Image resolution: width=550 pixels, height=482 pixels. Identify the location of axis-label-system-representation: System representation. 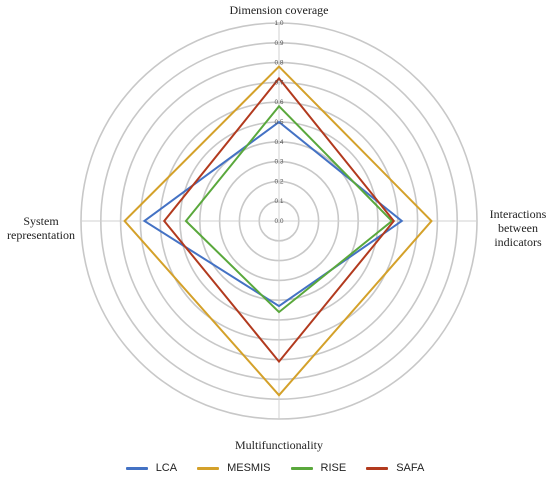
(41, 228).